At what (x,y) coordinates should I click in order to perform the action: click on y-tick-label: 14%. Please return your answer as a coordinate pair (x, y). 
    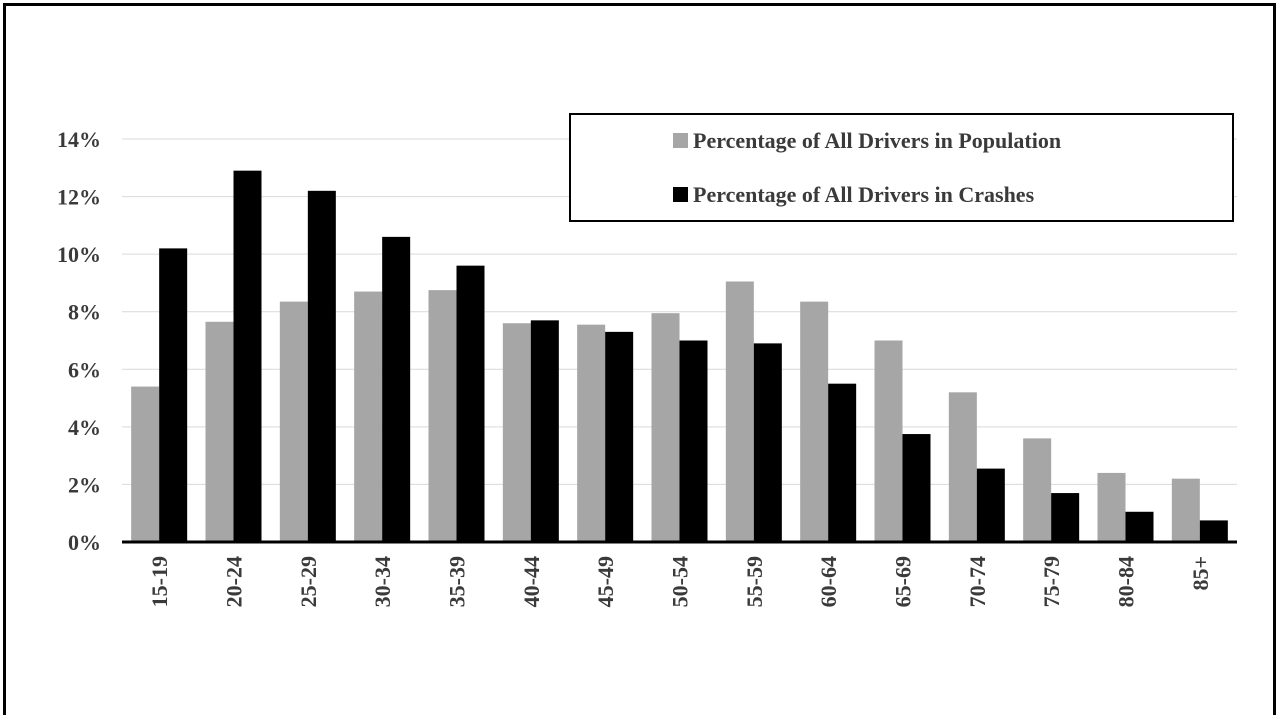
    Looking at the image, I should click on (79, 139).